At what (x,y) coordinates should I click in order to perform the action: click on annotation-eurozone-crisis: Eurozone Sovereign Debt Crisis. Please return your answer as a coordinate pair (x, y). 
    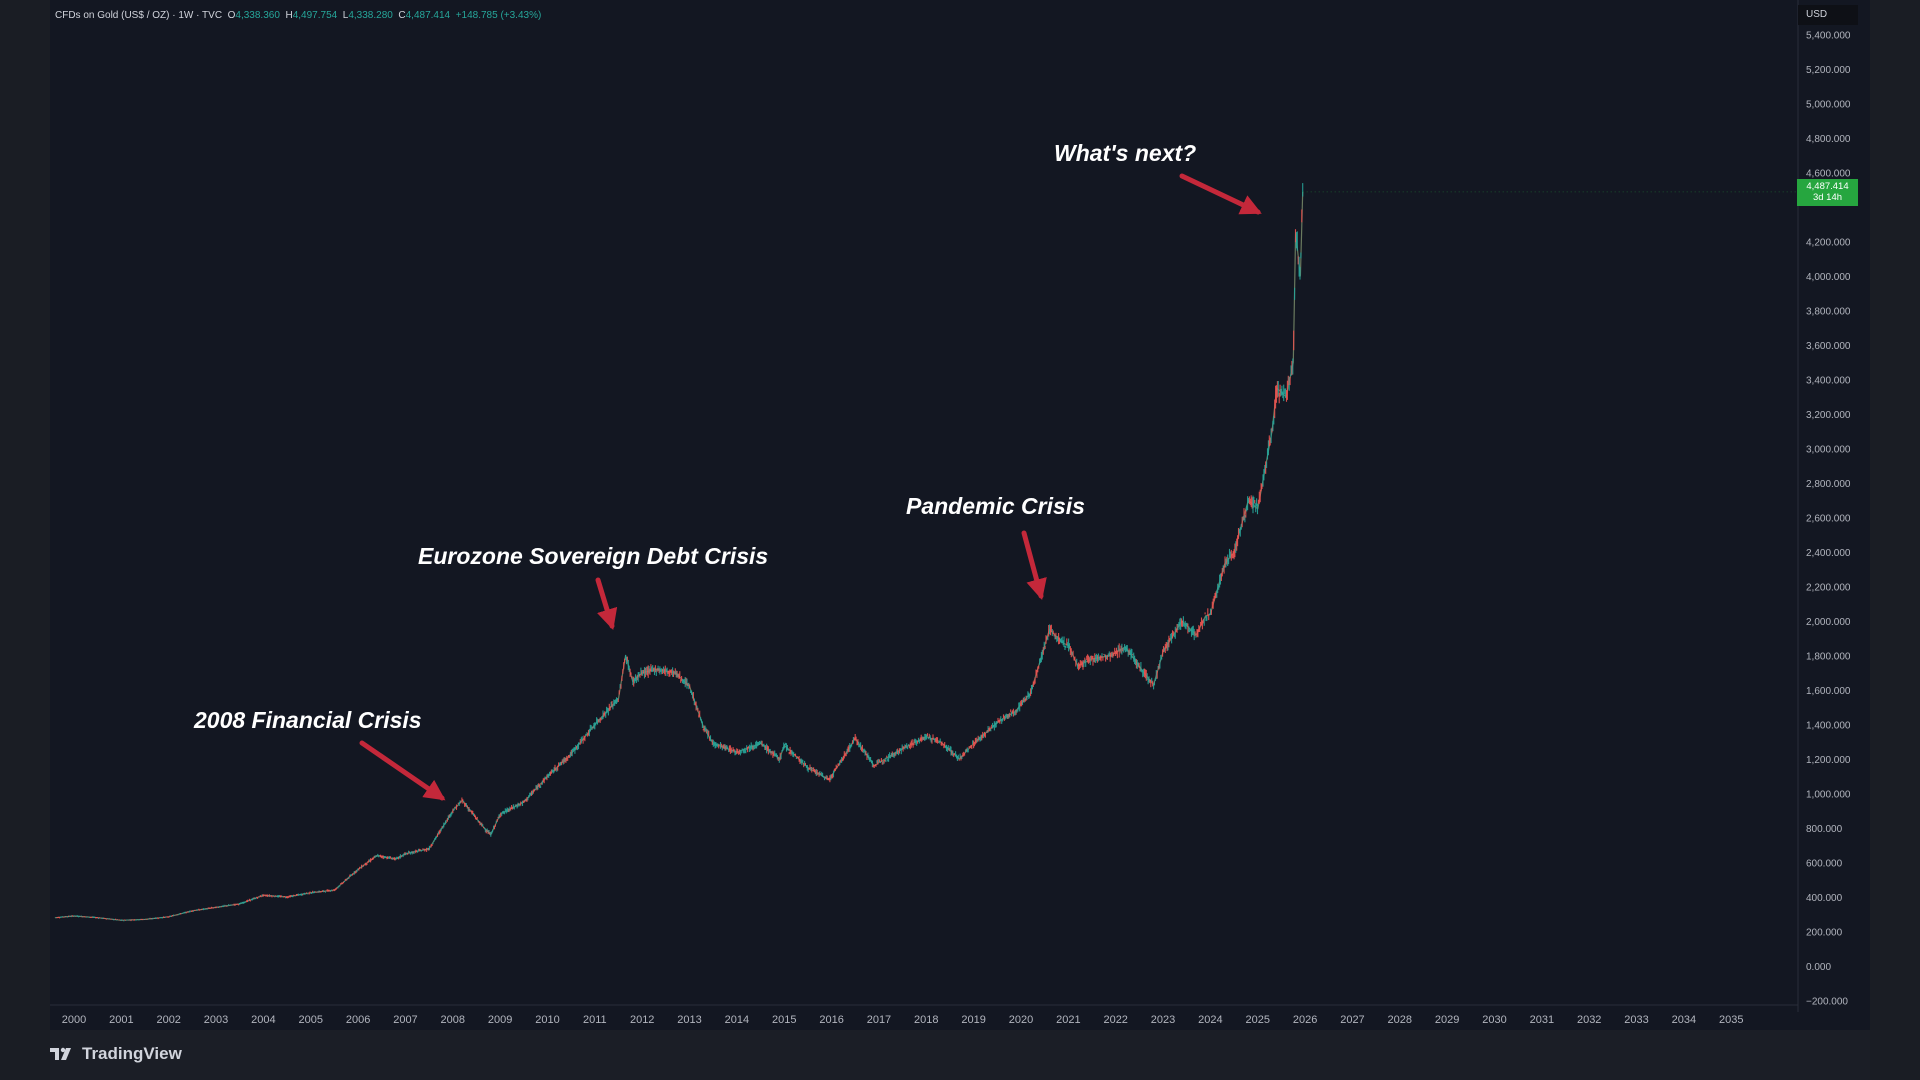
    Looking at the image, I should click on (593, 556).